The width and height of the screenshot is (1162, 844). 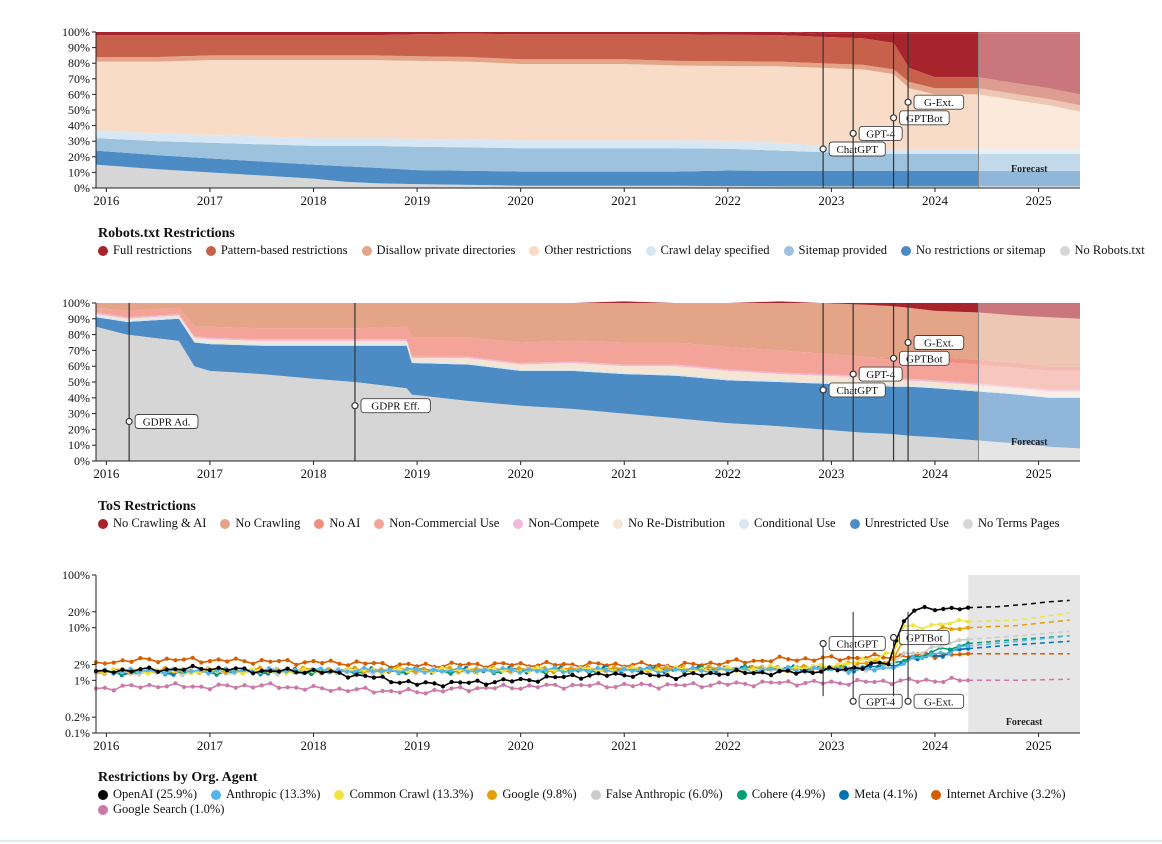 I want to click on tos-x-tick-label: 2022, so click(x=728, y=473).